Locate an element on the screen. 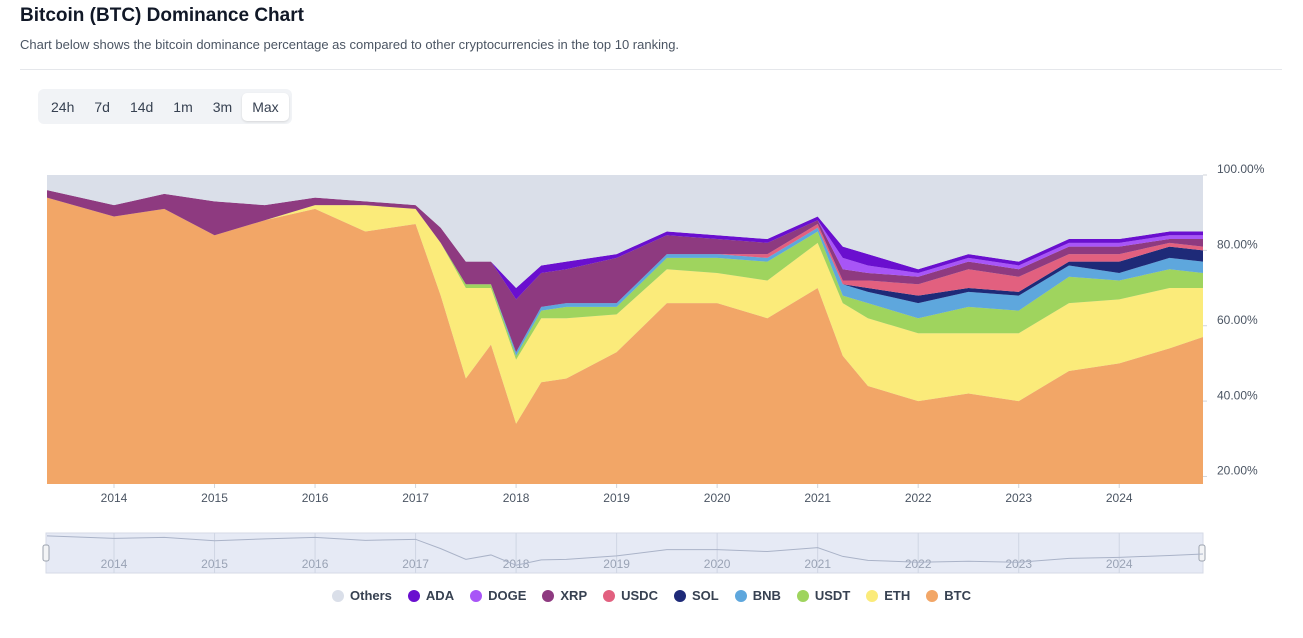 The width and height of the screenshot is (1303, 638). legend-item: SOL is located at coordinates (696, 595).